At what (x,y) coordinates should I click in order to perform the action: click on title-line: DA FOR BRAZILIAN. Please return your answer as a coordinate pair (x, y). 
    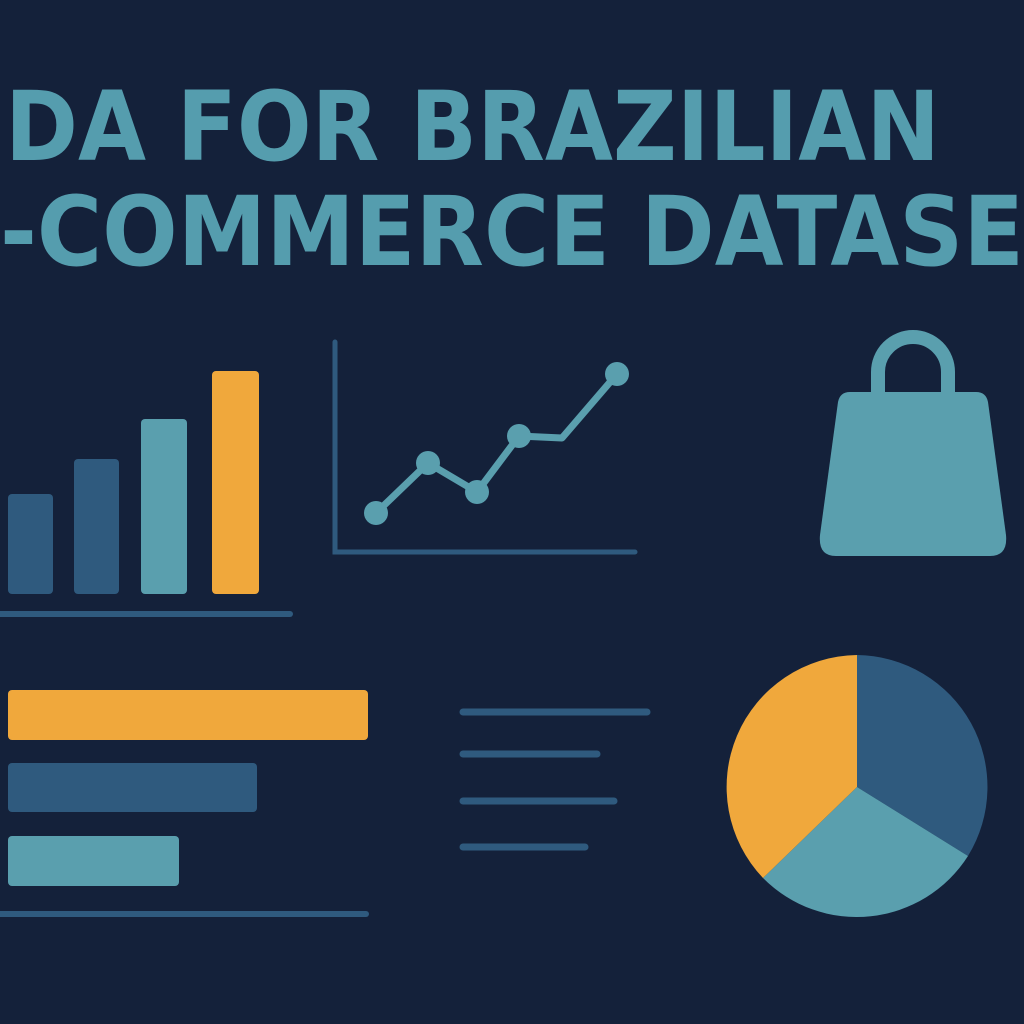
    Looking at the image, I should click on (472, 127).